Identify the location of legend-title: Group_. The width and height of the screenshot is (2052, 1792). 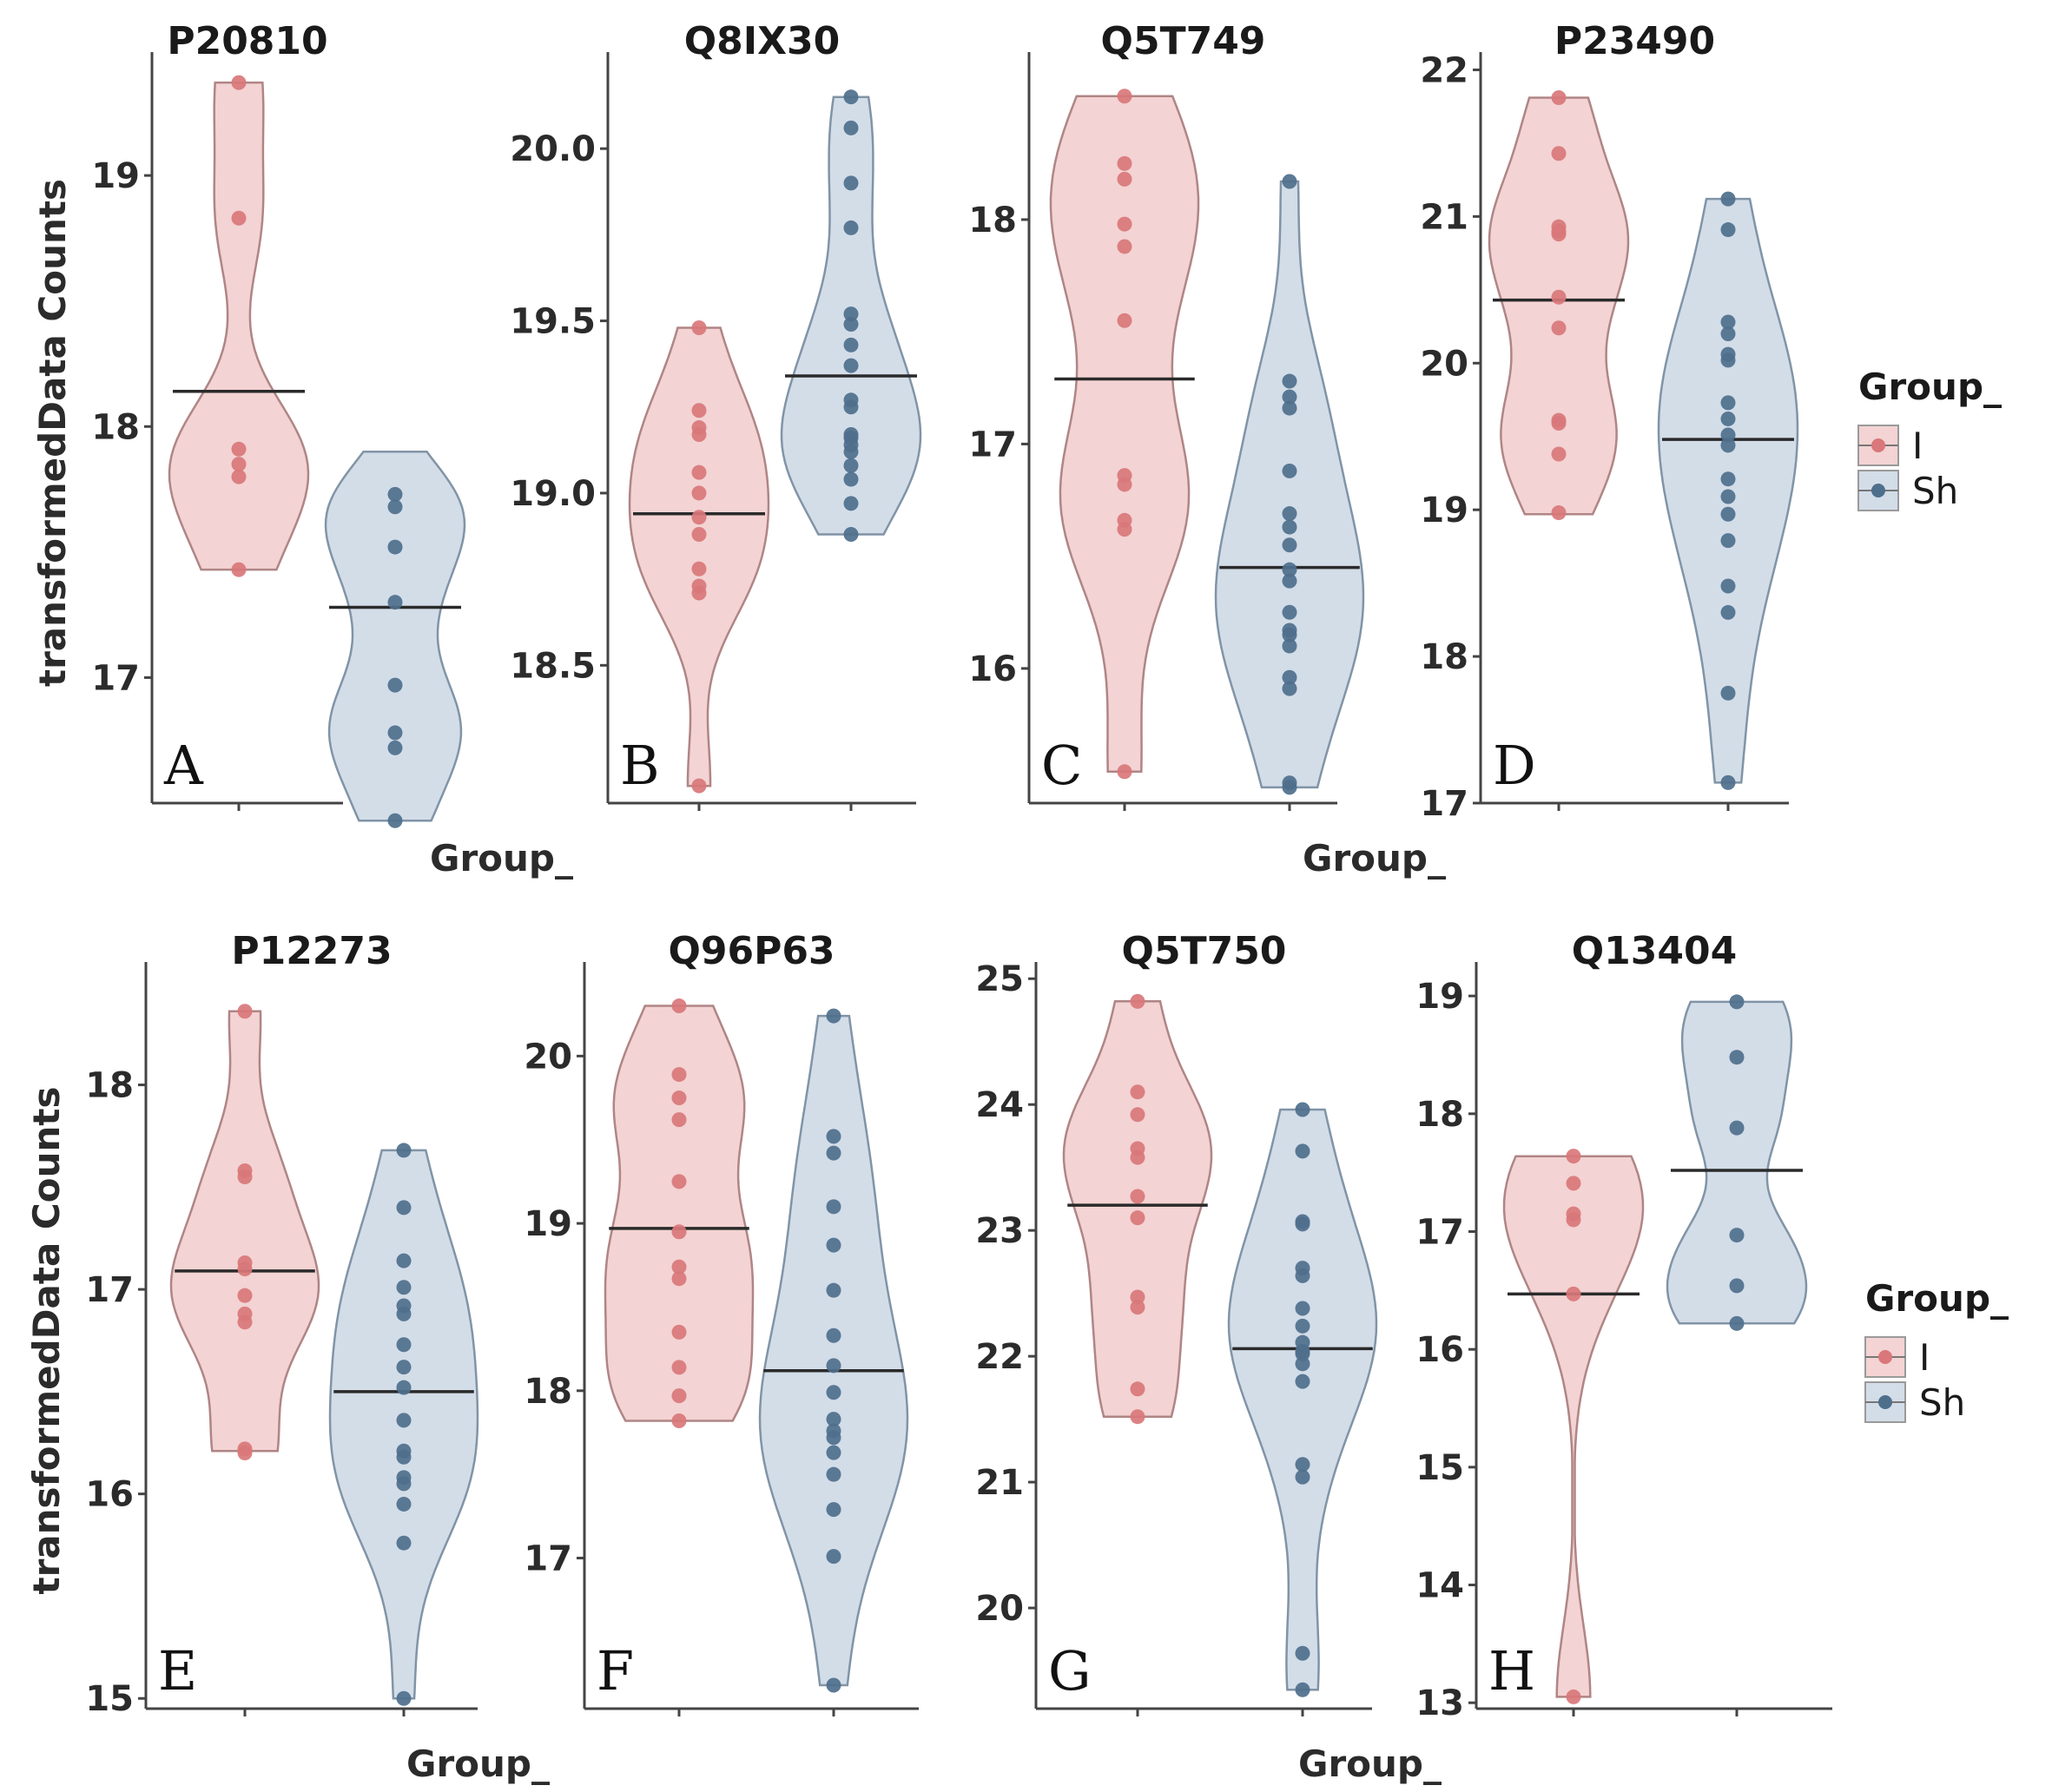
(1937, 1298).